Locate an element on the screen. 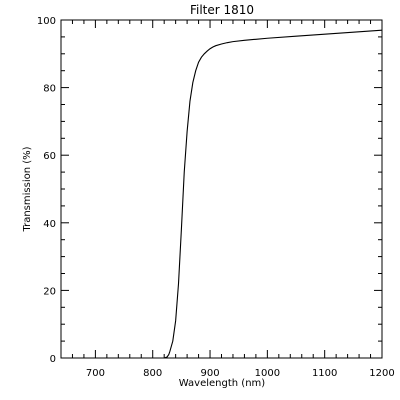 The image size is (400, 400). y-tick-label: 100 is located at coordinates (46, 21).